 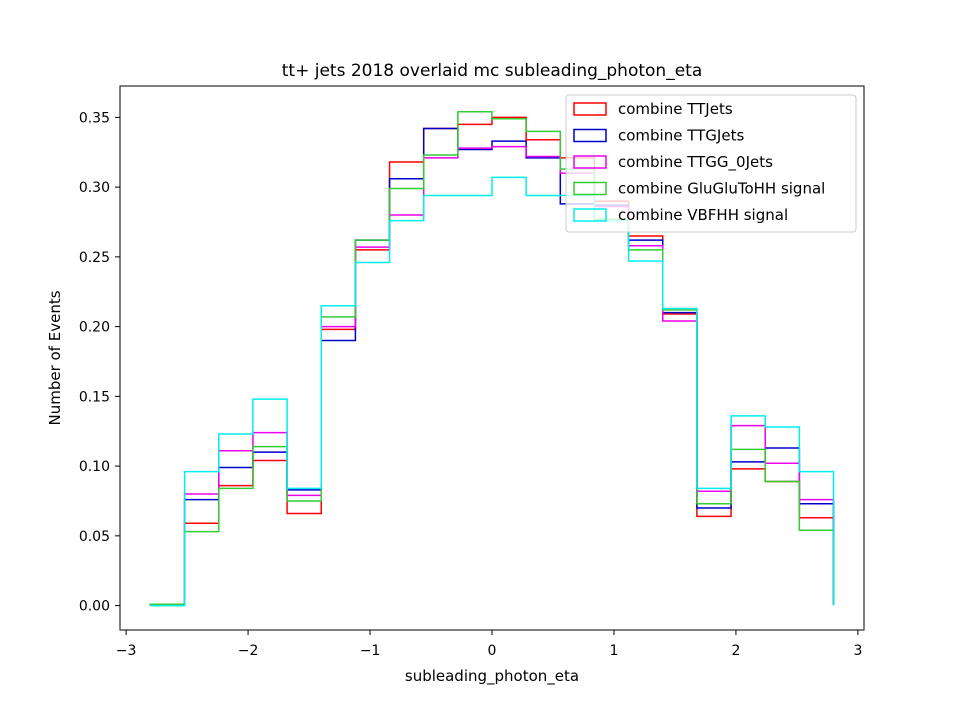 What do you see at coordinates (94, 258) in the screenshot?
I see `y-tick-label: 0.25` at bounding box center [94, 258].